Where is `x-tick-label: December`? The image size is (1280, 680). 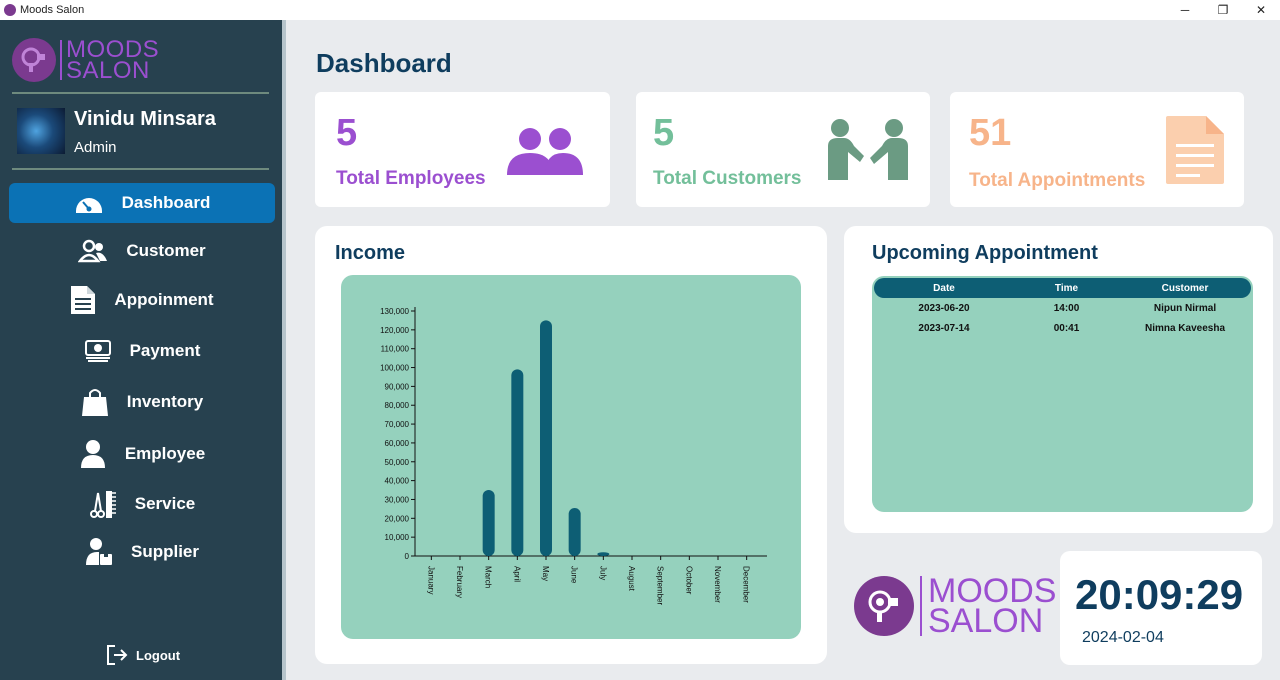 x-tick-label: December is located at coordinates (746, 584).